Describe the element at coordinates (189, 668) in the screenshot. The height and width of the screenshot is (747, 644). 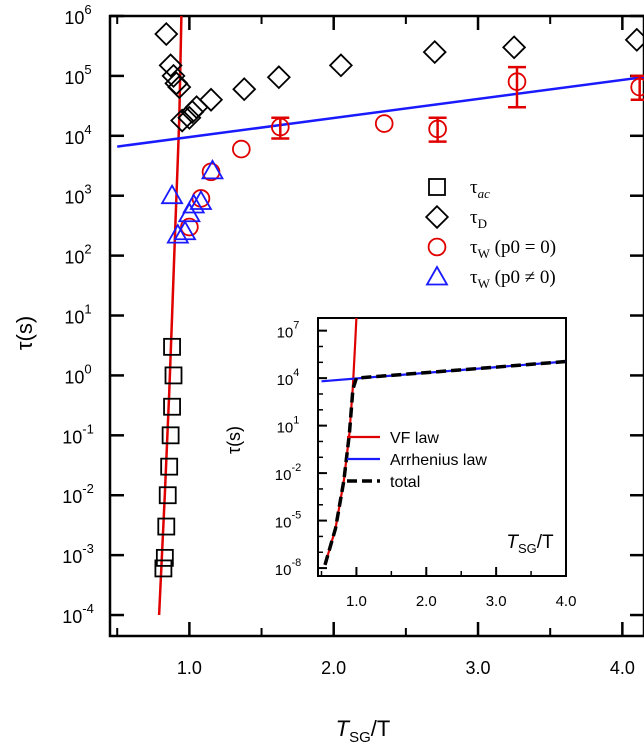
I see `main-x-tick-label: 1.0` at that location.